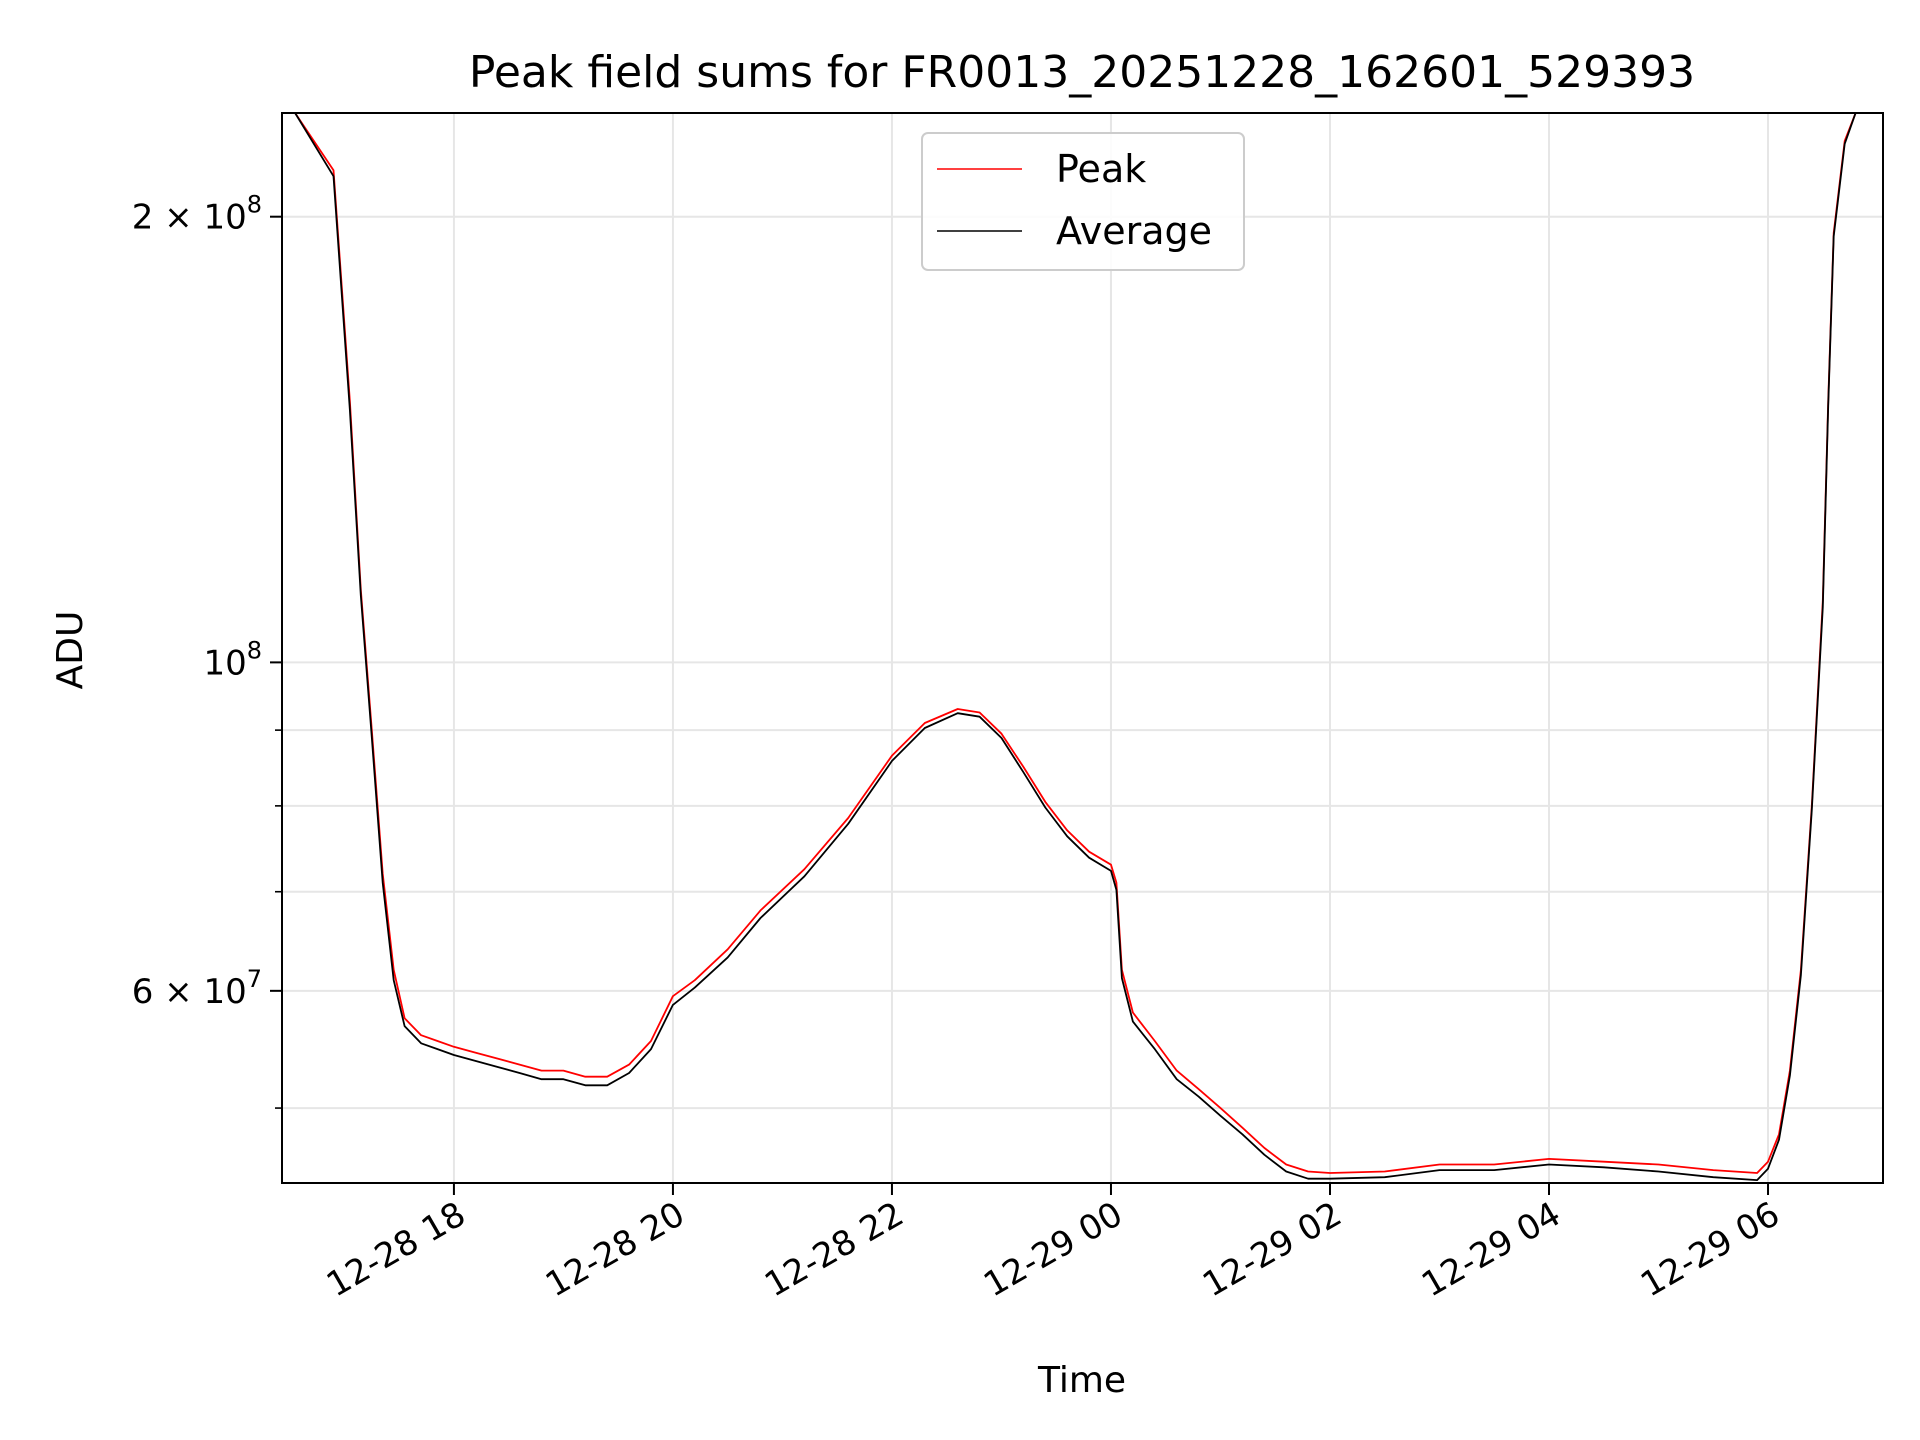  Describe the element at coordinates (834, 1249) in the screenshot. I see `x-tick-label: 12-28 22` at that location.